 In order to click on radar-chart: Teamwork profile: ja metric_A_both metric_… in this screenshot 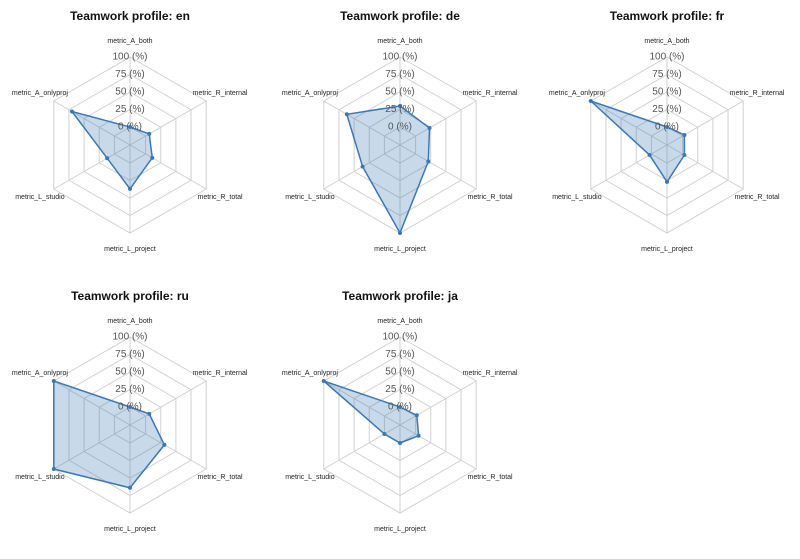, I will do `click(400, 411)`.